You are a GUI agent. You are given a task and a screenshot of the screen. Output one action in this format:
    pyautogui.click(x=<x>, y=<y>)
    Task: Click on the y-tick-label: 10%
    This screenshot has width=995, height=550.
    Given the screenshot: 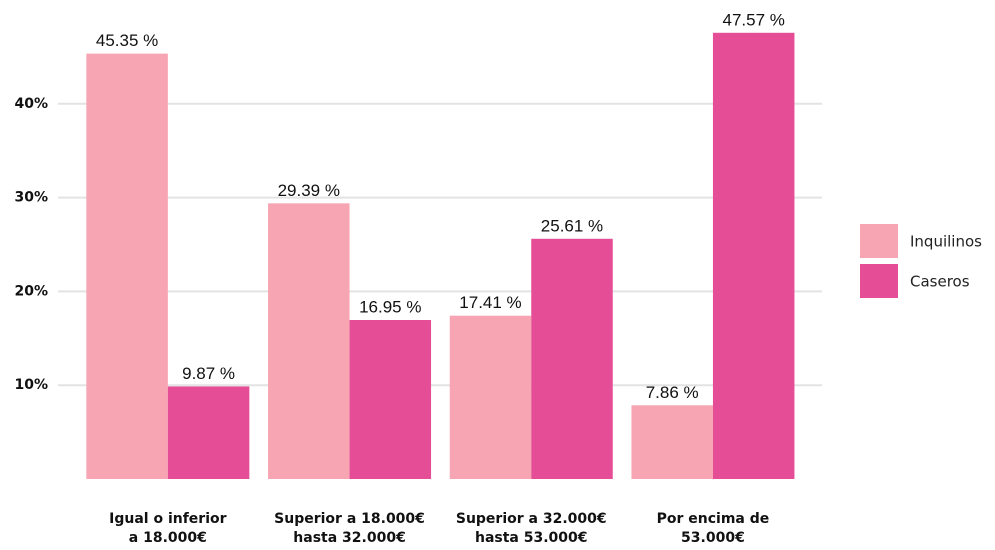 What is the action you would take?
    pyautogui.click(x=31, y=385)
    